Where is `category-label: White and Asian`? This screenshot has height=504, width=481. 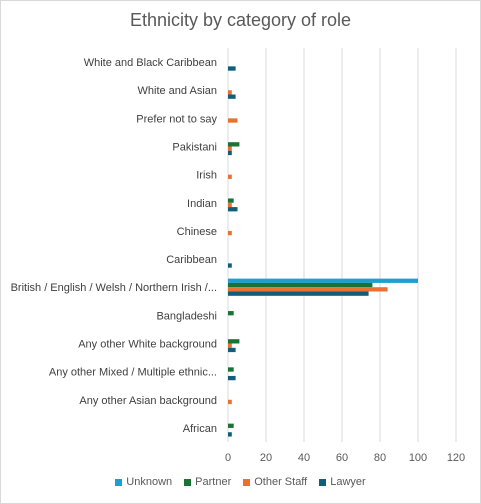
category-label: White and Asian is located at coordinates (178, 91).